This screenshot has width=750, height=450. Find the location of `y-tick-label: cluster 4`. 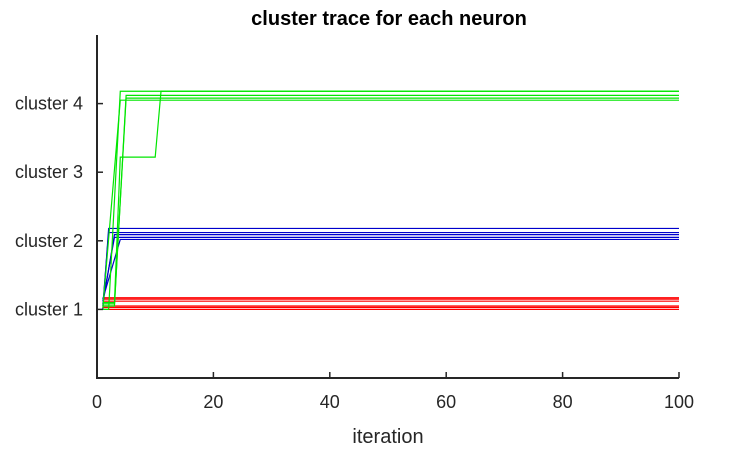

y-tick-label: cluster 4 is located at coordinates (49, 104).